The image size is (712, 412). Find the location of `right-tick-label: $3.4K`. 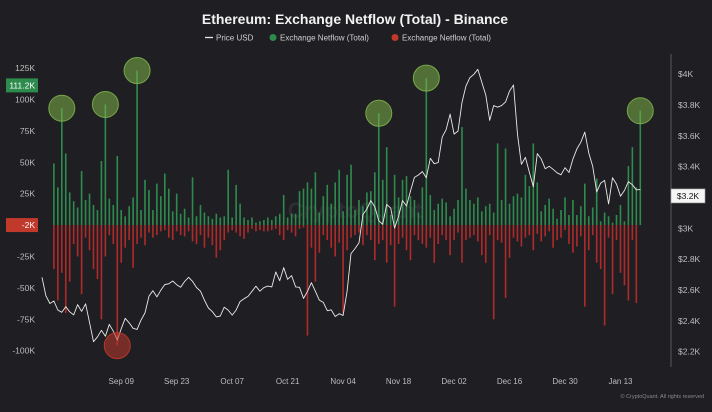

right-tick-label: $3.4K is located at coordinates (689, 167).